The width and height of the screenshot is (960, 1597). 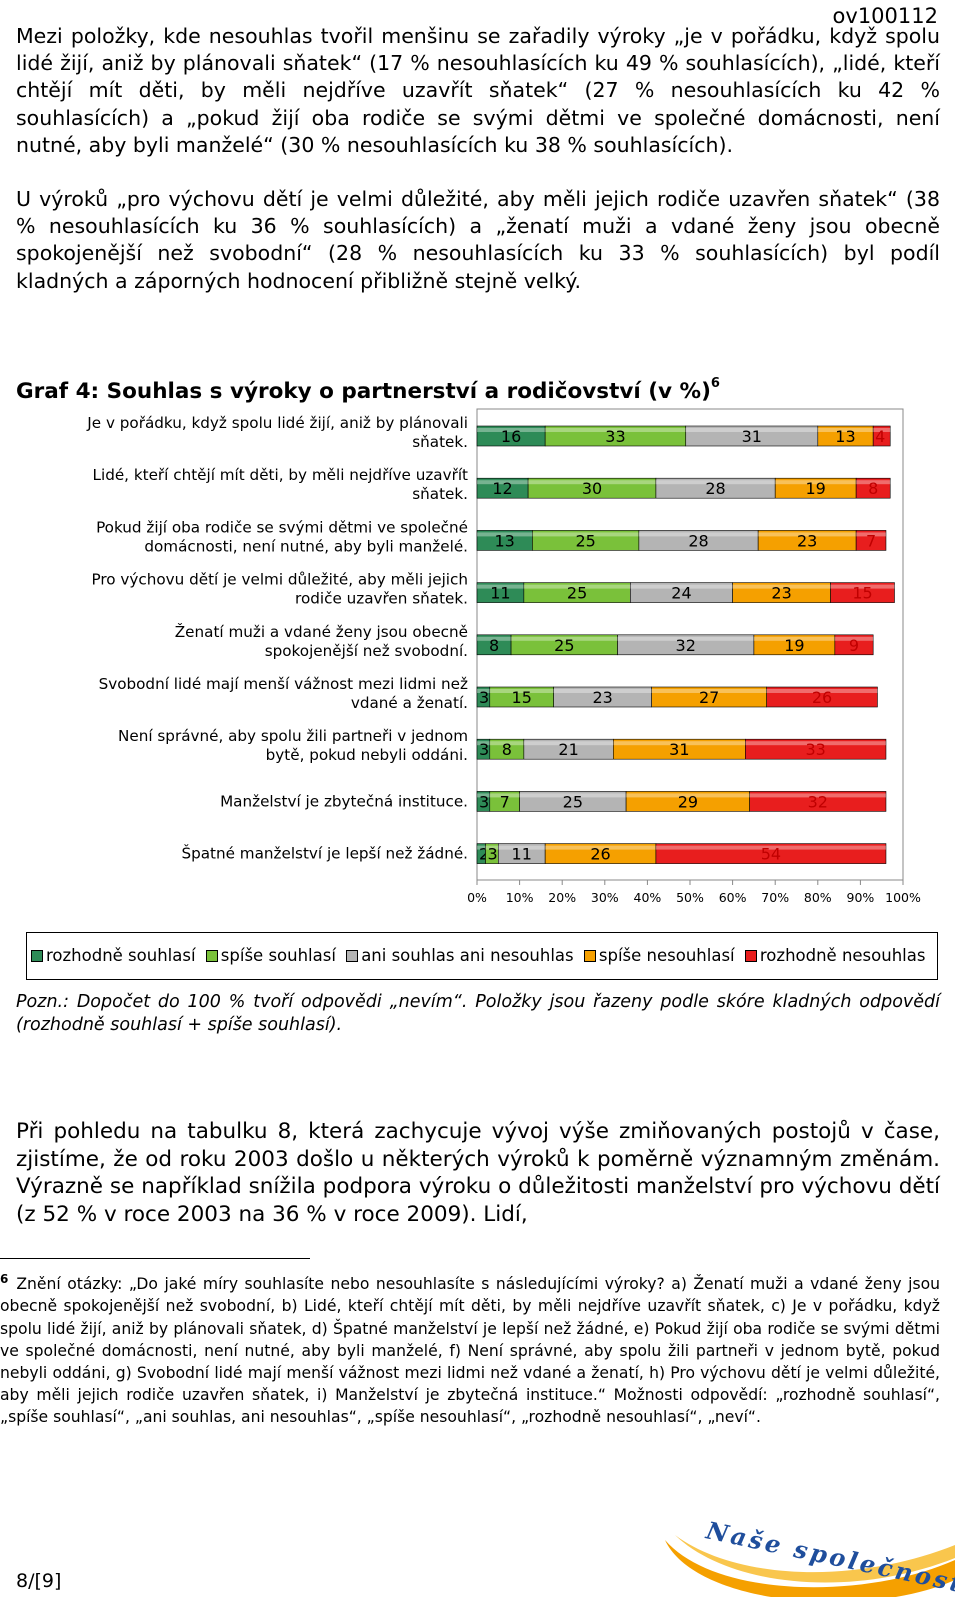 I want to click on x-tick-label: 100%, so click(x=903, y=897).